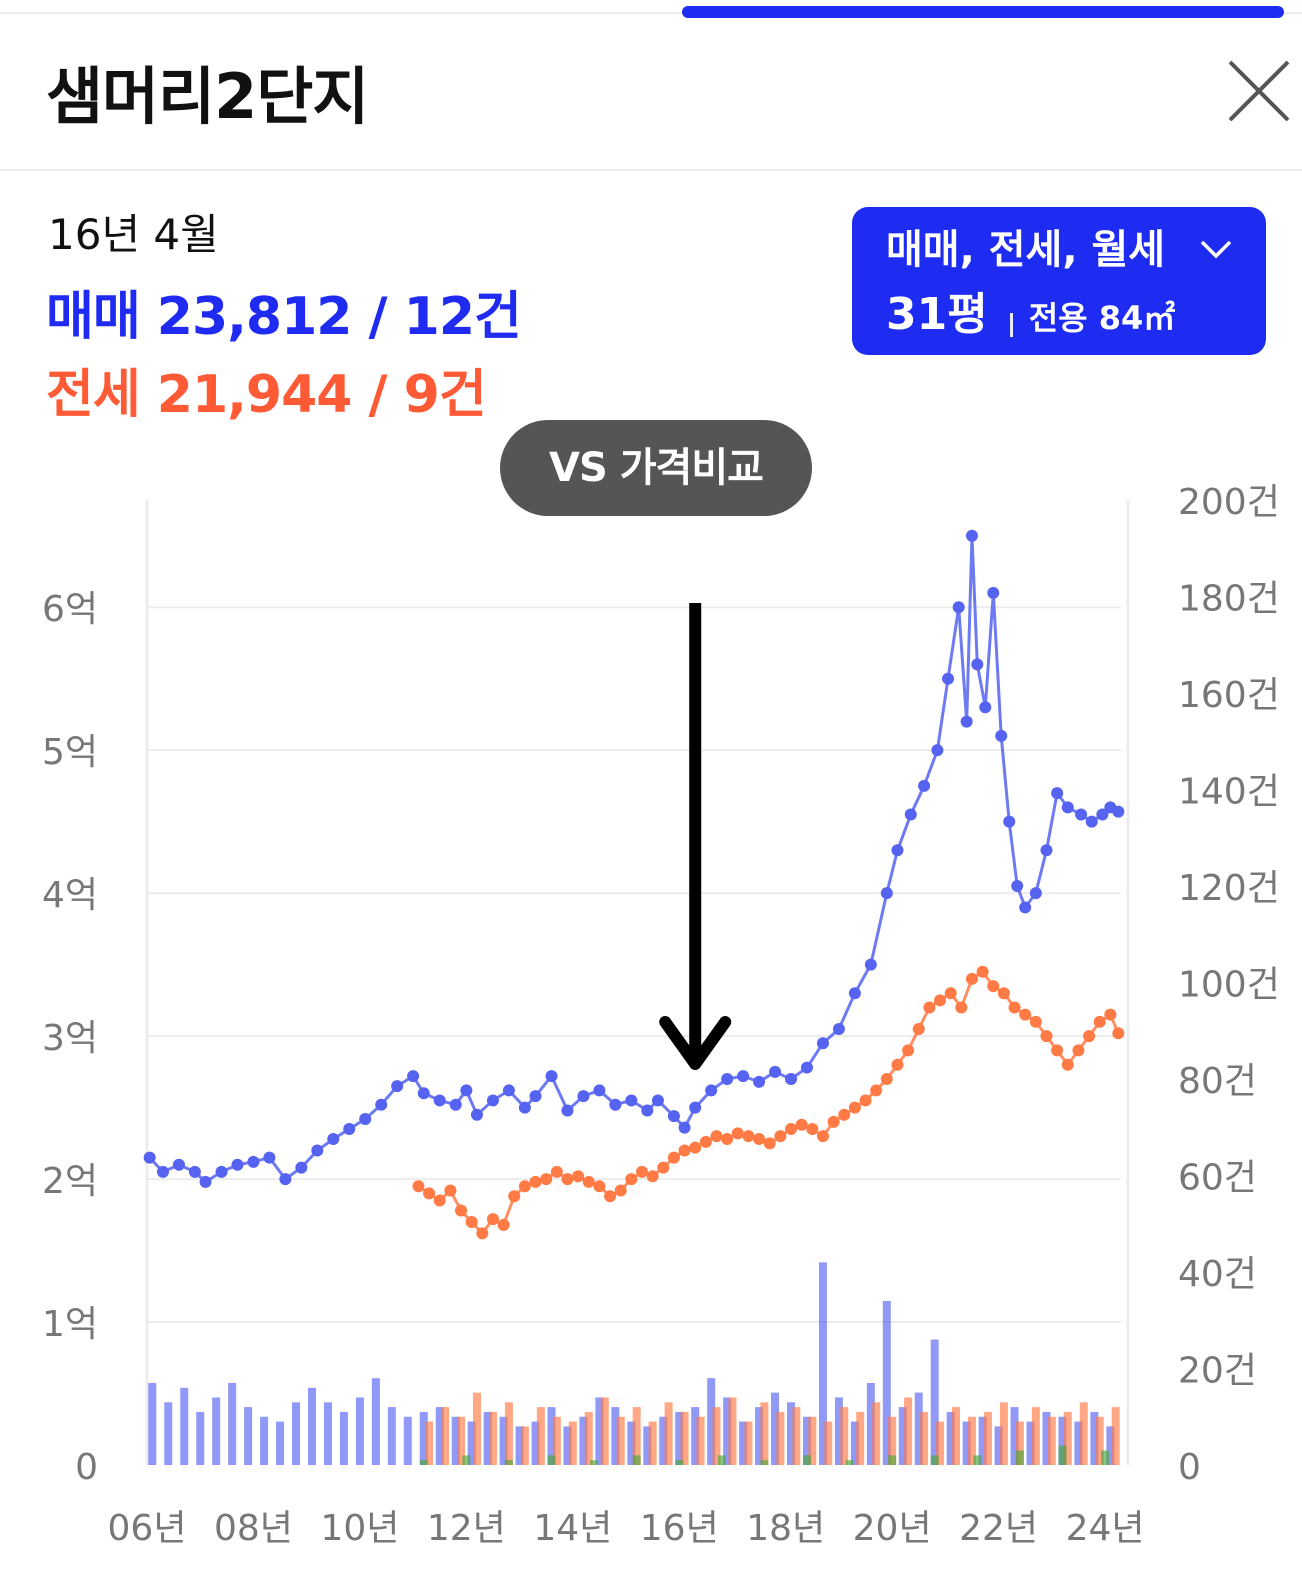  Describe the element at coordinates (1259, 91) in the screenshot. I see `close-button` at that location.